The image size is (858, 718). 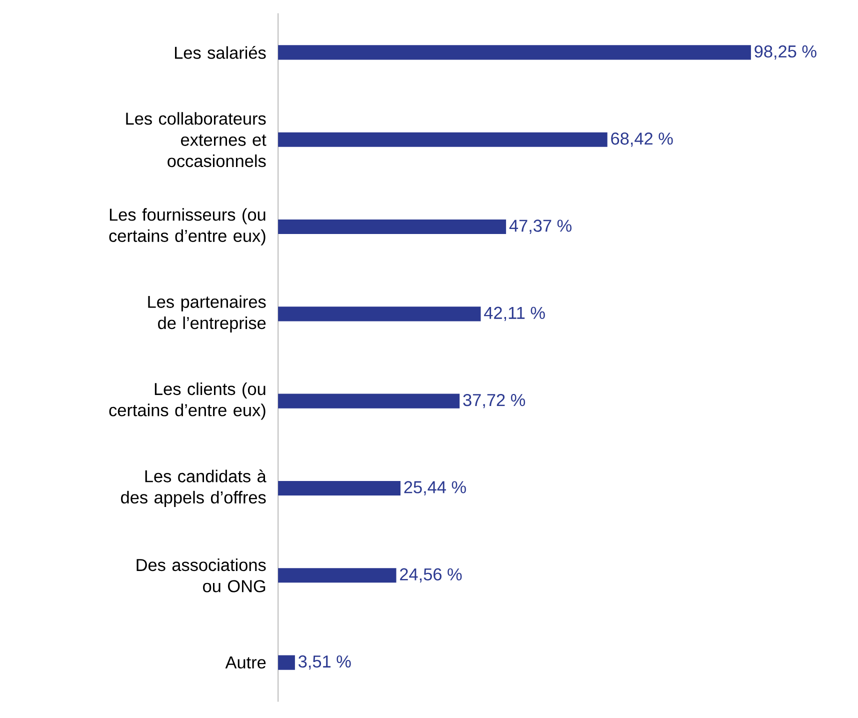 I want to click on data-label: 42,11 %, so click(x=514, y=314).